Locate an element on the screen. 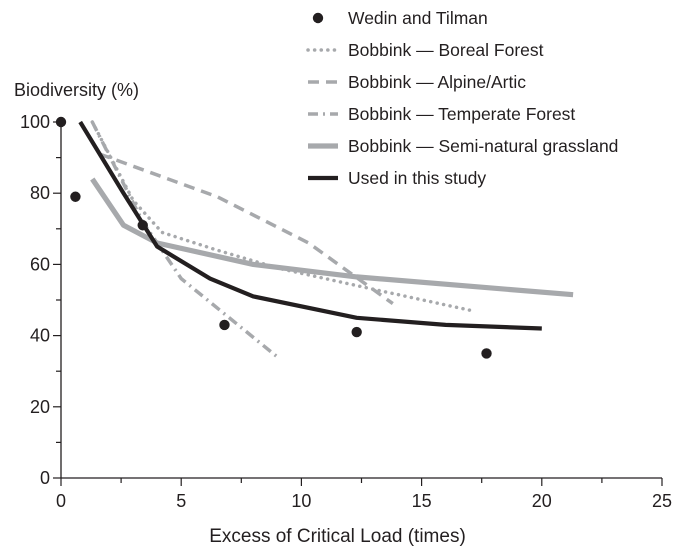  legend-label-alpine: Bobbink — Alpine/Artic is located at coordinates (437, 82).